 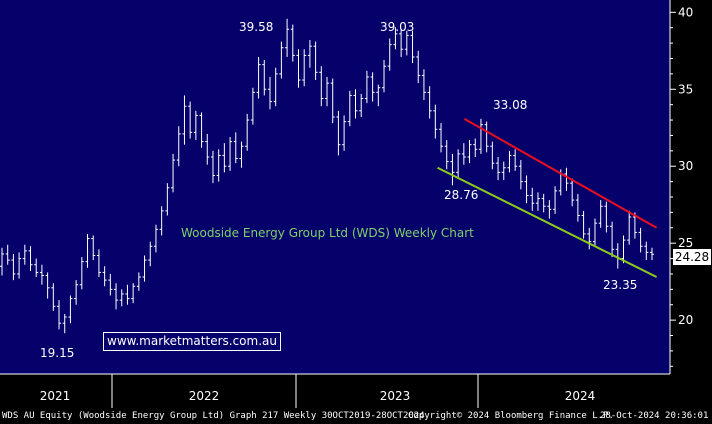 I want to click on annotation-low-2021: 19.15, so click(x=57, y=353).